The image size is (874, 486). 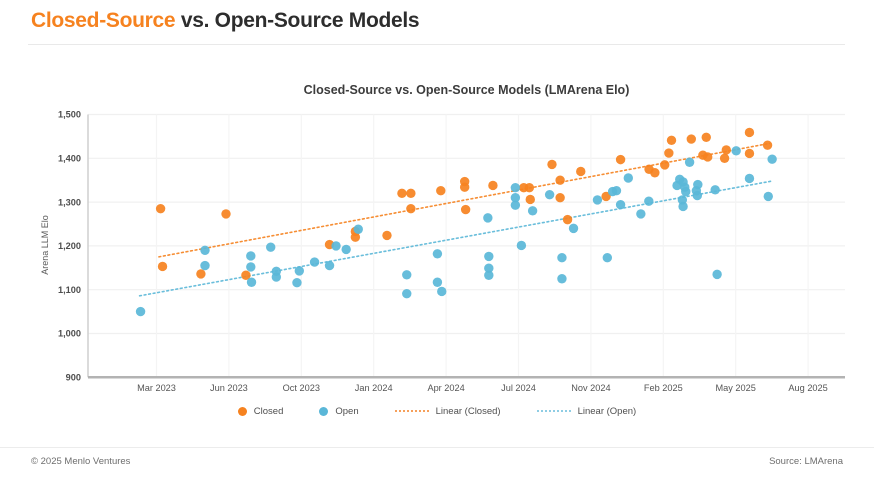 What do you see at coordinates (586, 411) in the screenshot?
I see `legend-item-linear-open: Linear (Open)` at bounding box center [586, 411].